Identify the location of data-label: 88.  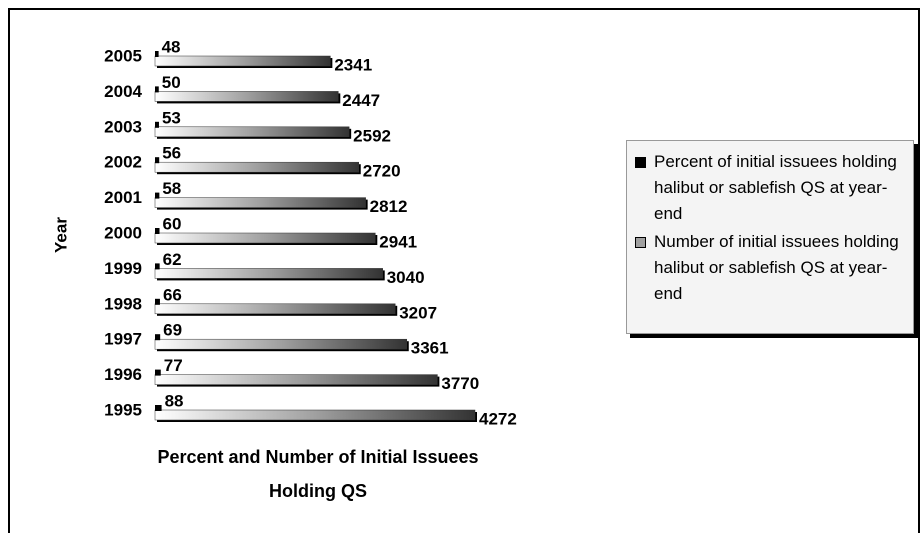
(174, 400).